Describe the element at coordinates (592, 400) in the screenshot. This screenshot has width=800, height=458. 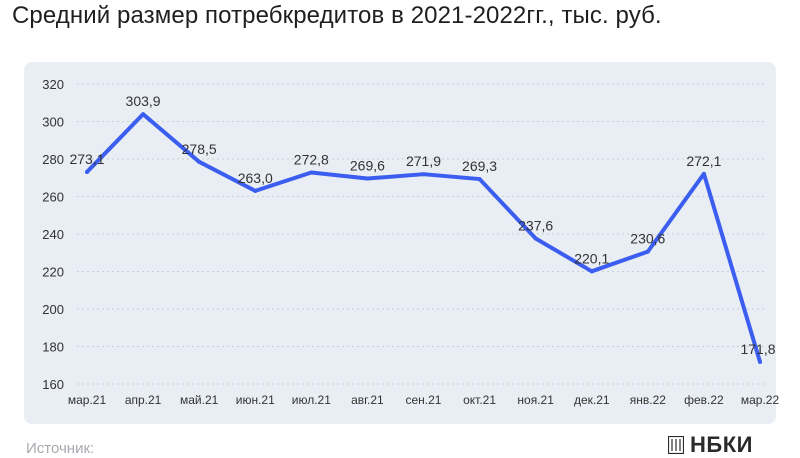
I see `x-tick-label: дек.21` at that location.